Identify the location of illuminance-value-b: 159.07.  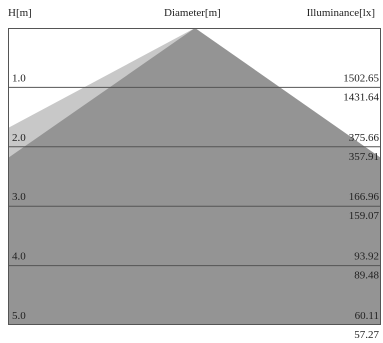
(364, 216).